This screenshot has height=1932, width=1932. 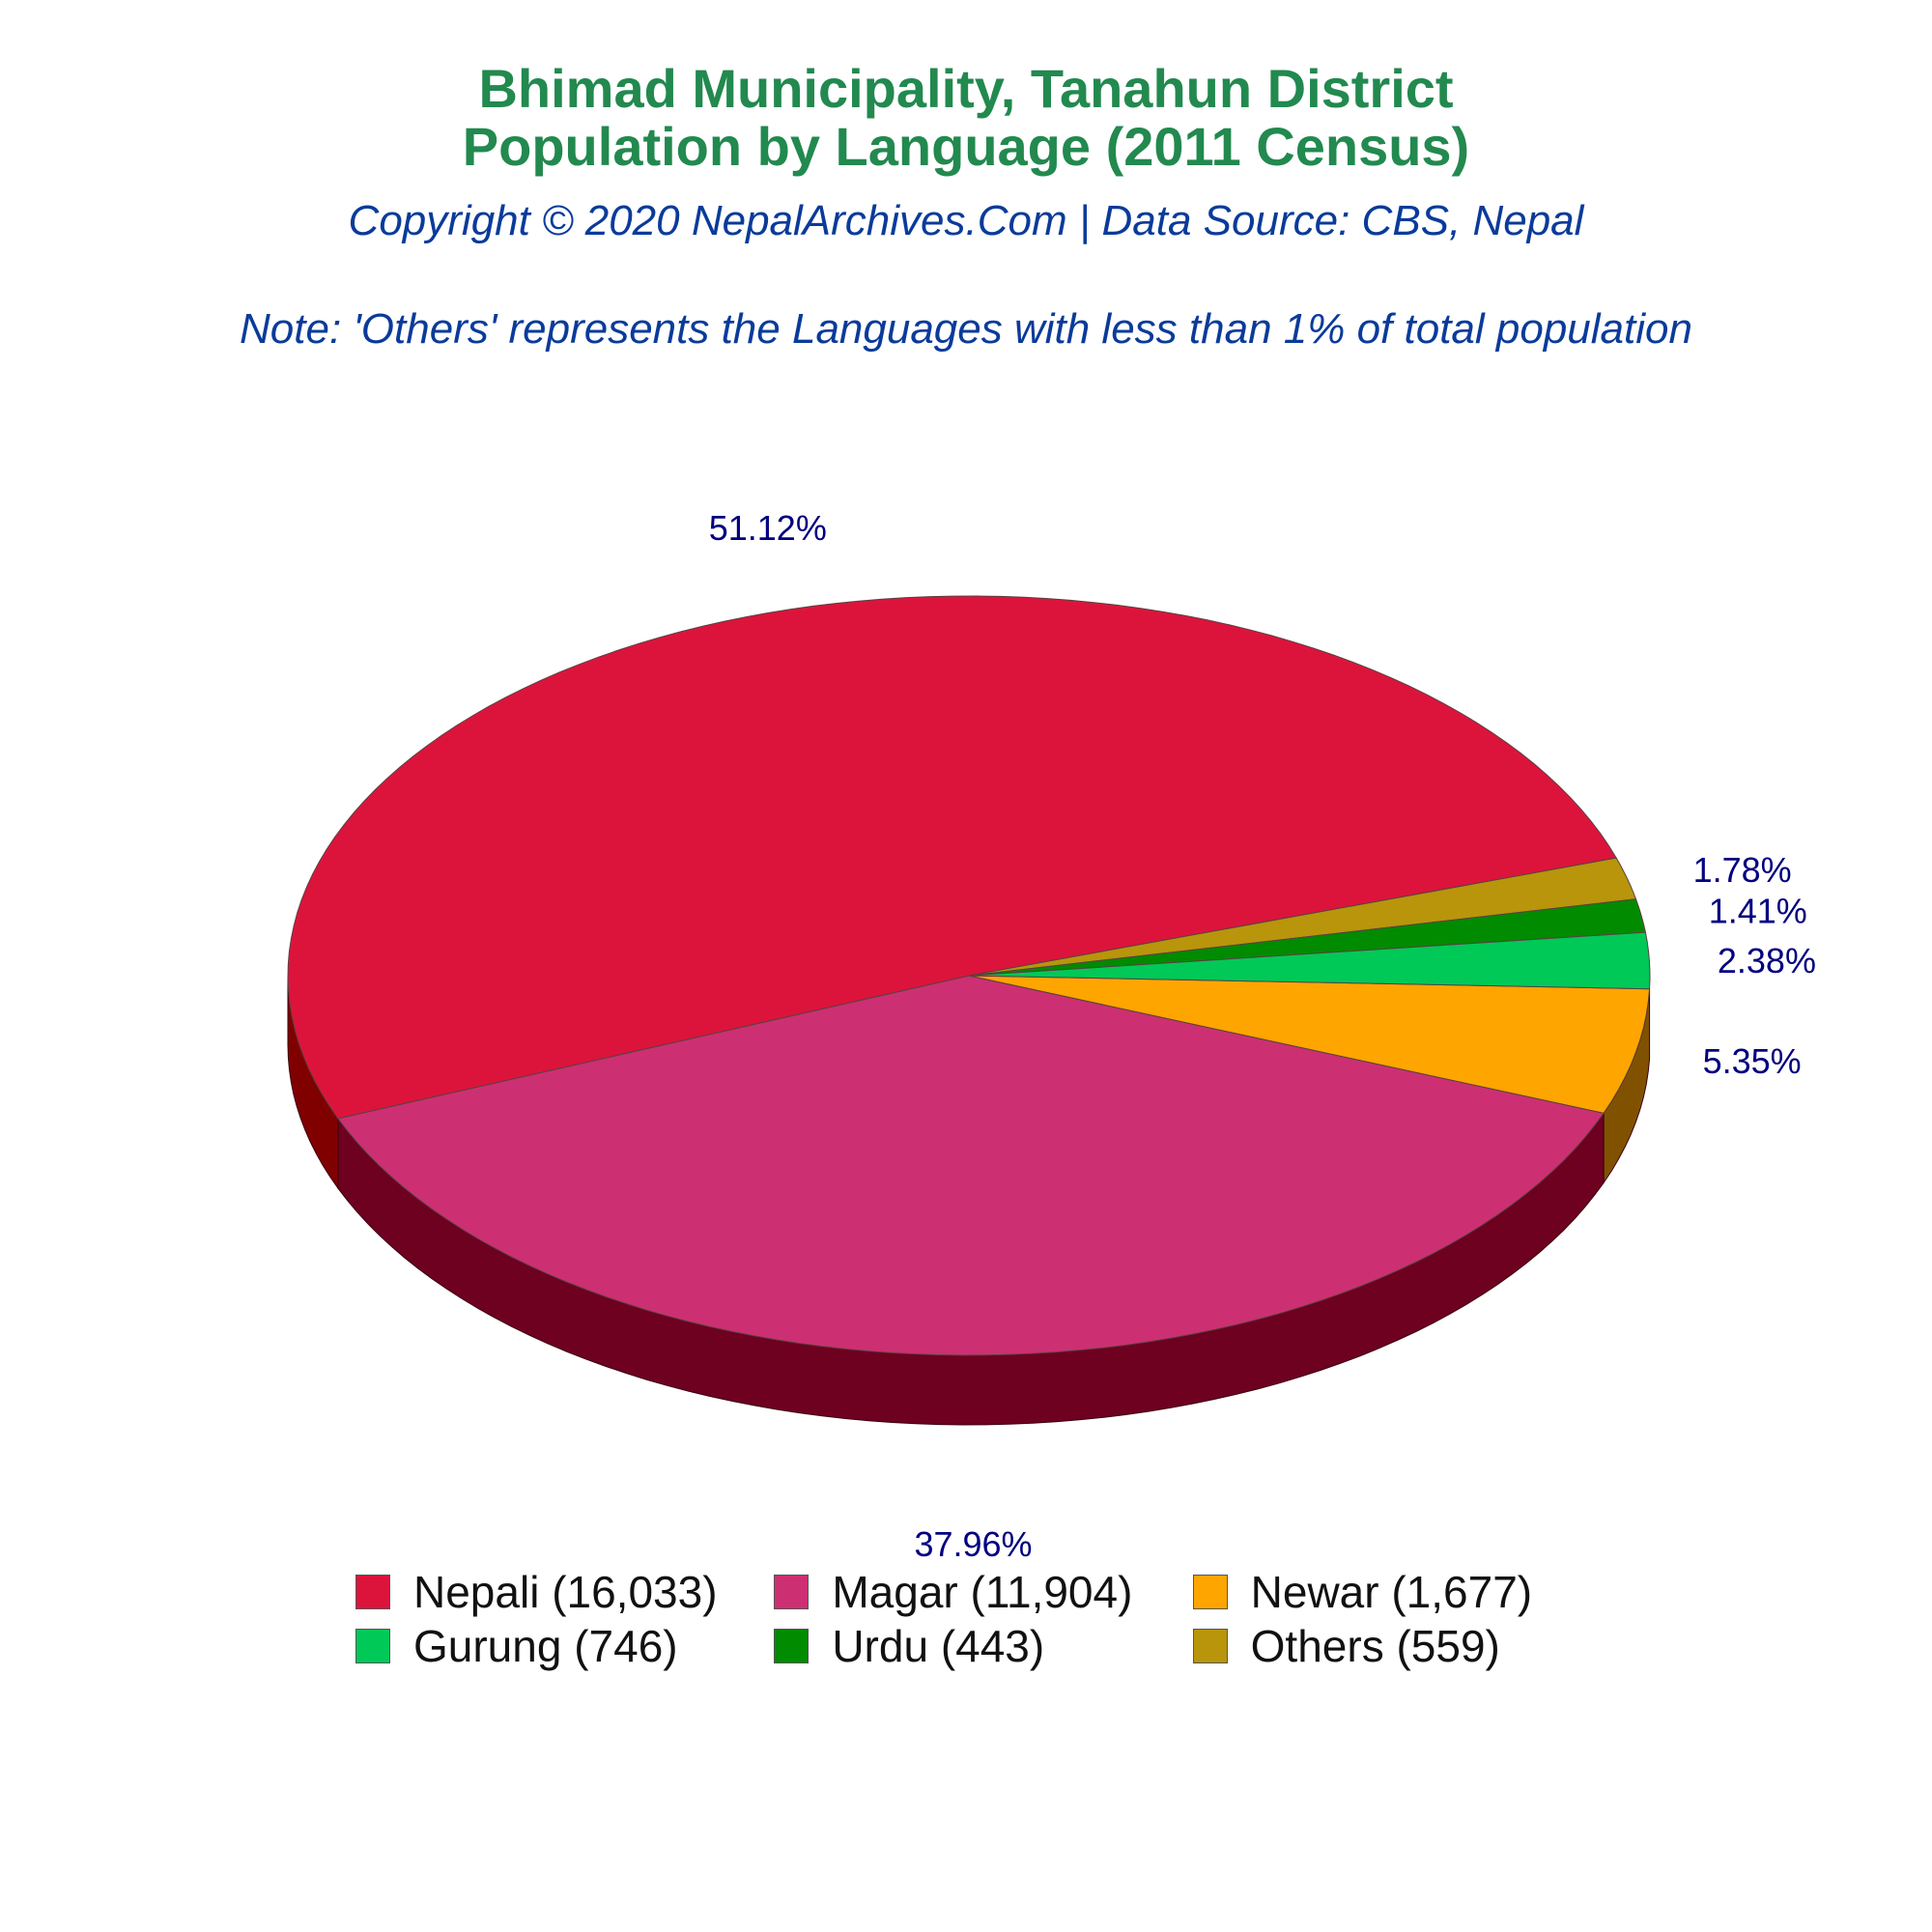 What do you see at coordinates (768, 528) in the screenshot?
I see `pie-label-nepali: 51.12%` at bounding box center [768, 528].